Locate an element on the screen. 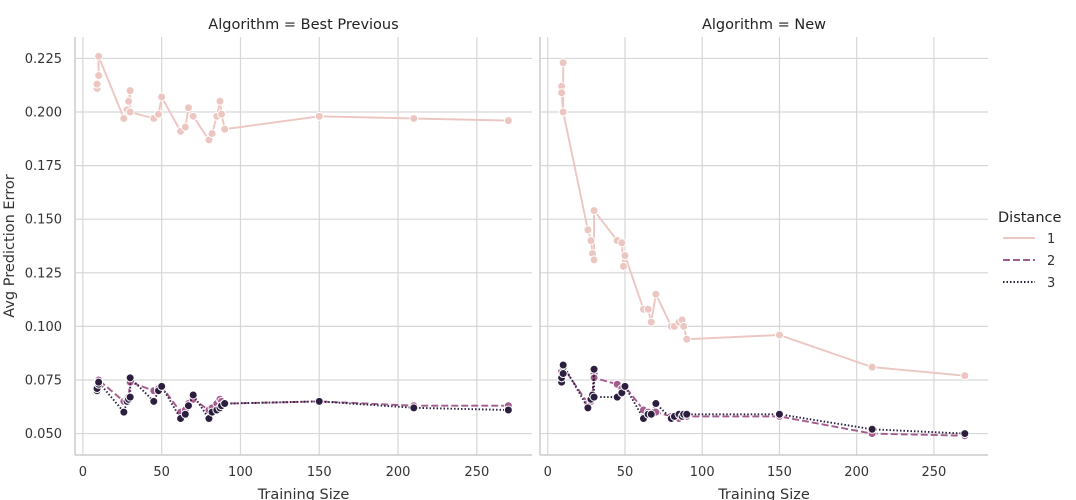 The image size is (1076, 500). legend: Distance 1 2 3 is located at coordinates (1029, 250).